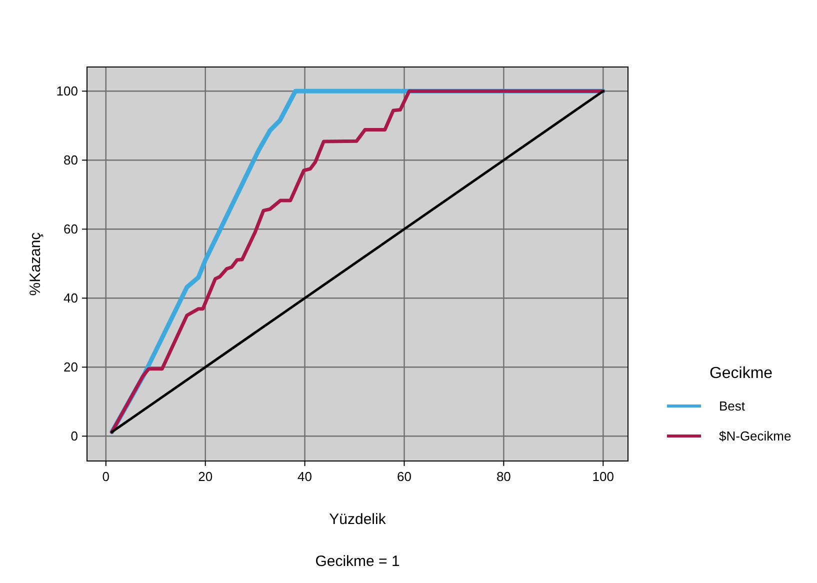 The image size is (817, 583). What do you see at coordinates (603, 476) in the screenshot?
I see `x-tick-label: 100` at bounding box center [603, 476].